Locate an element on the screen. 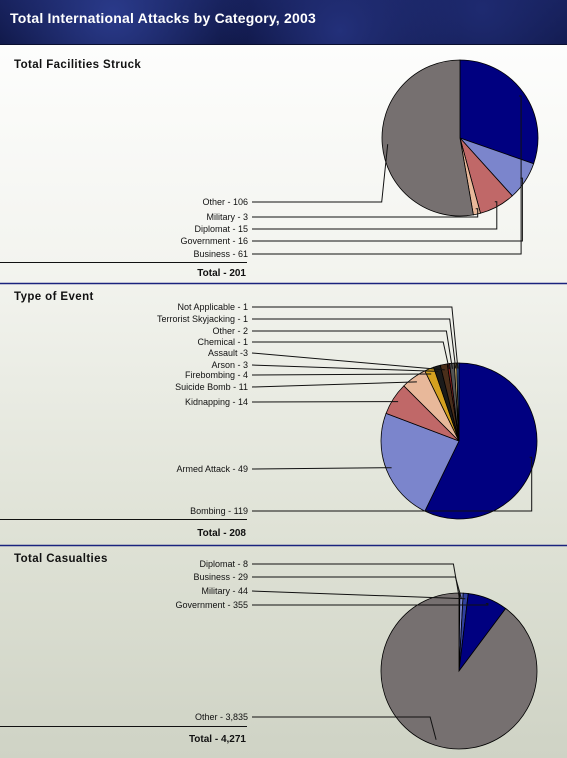  slice-label-other: Other - 2 is located at coordinates (230, 331).